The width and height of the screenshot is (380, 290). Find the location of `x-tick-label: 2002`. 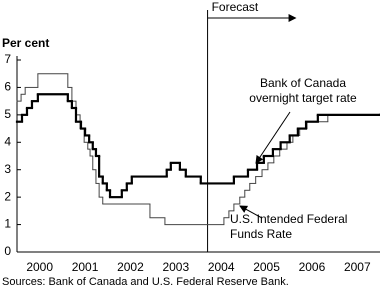

x-tick-label: 2002 is located at coordinates (130, 267).